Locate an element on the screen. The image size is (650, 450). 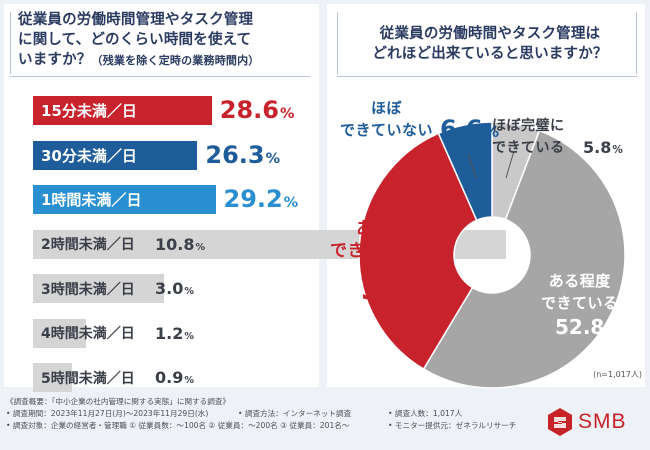
bar-value-label: 1.2% is located at coordinates (174, 333).